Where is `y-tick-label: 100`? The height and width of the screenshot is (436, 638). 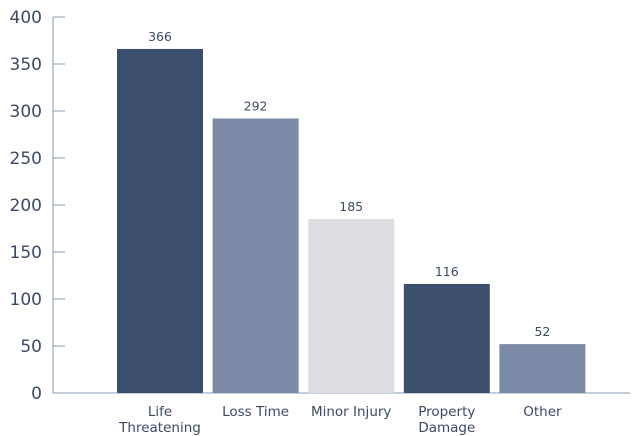
y-tick-label: 100 is located at coordinates (26, 300).